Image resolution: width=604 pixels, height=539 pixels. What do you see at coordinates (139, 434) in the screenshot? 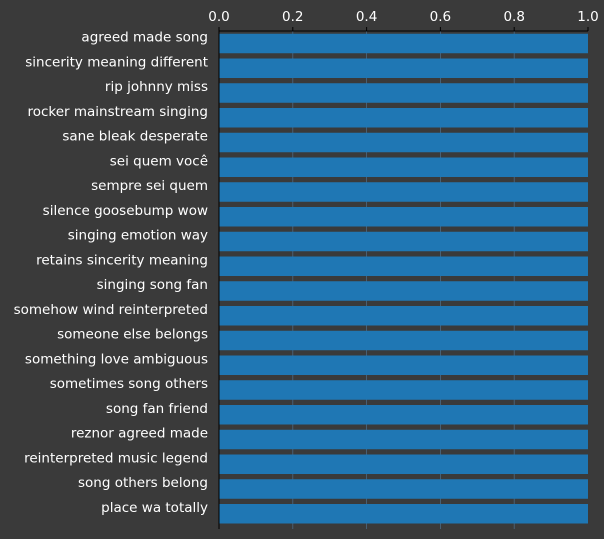
I see `category-label-17: reznor agreed made` at bounding box center [139, 434].